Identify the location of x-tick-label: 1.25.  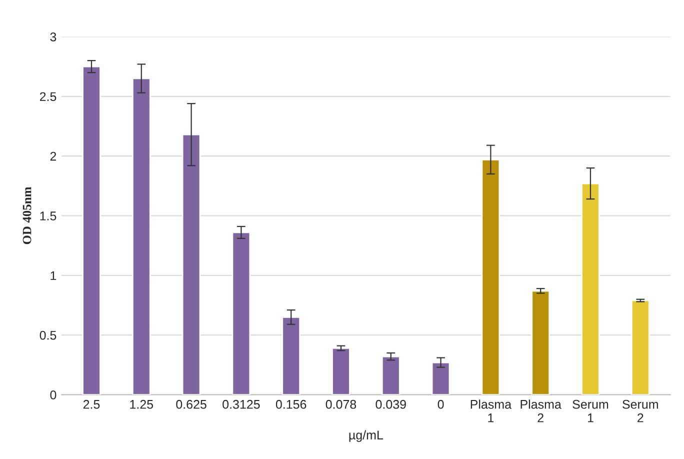
(142, 404).